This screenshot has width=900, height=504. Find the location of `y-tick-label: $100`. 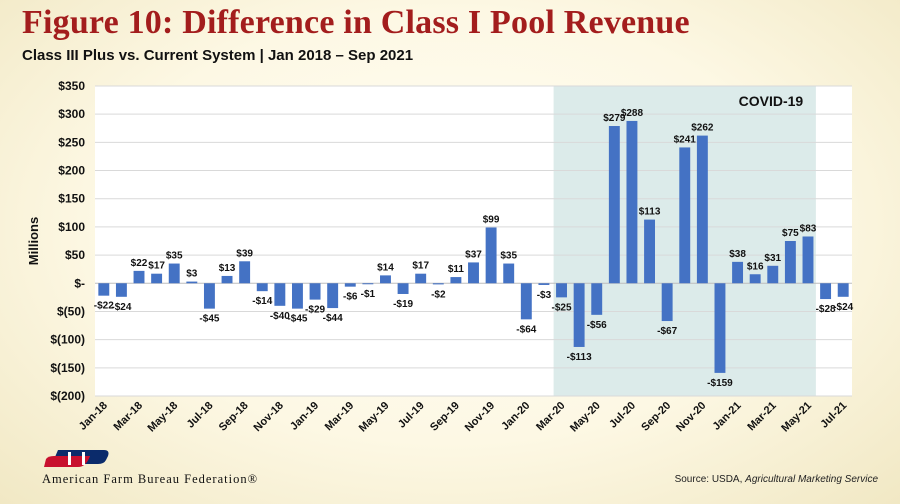

y-tick-label: $100 is located at coordinates (71, 227).